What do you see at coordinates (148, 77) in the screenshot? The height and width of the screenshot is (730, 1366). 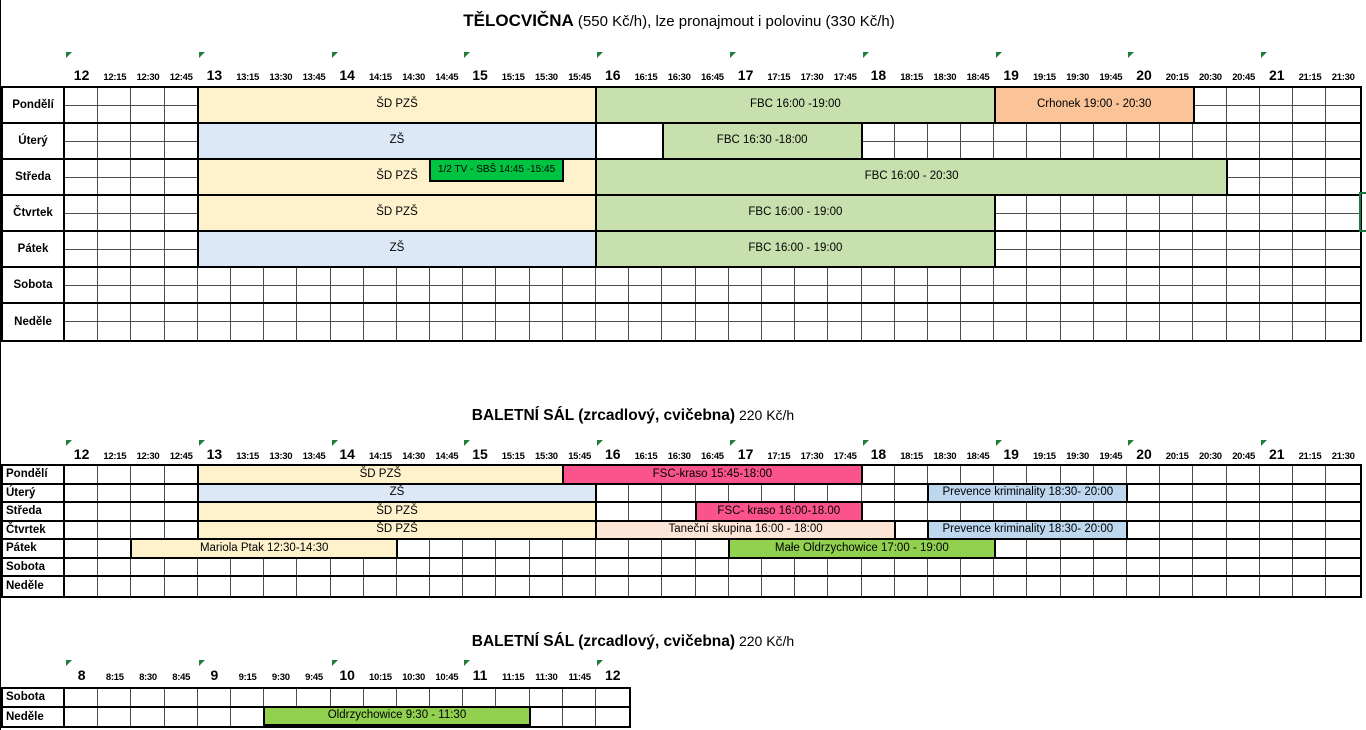 I see `time-label: 12:30` at bounding box center [148, 77].